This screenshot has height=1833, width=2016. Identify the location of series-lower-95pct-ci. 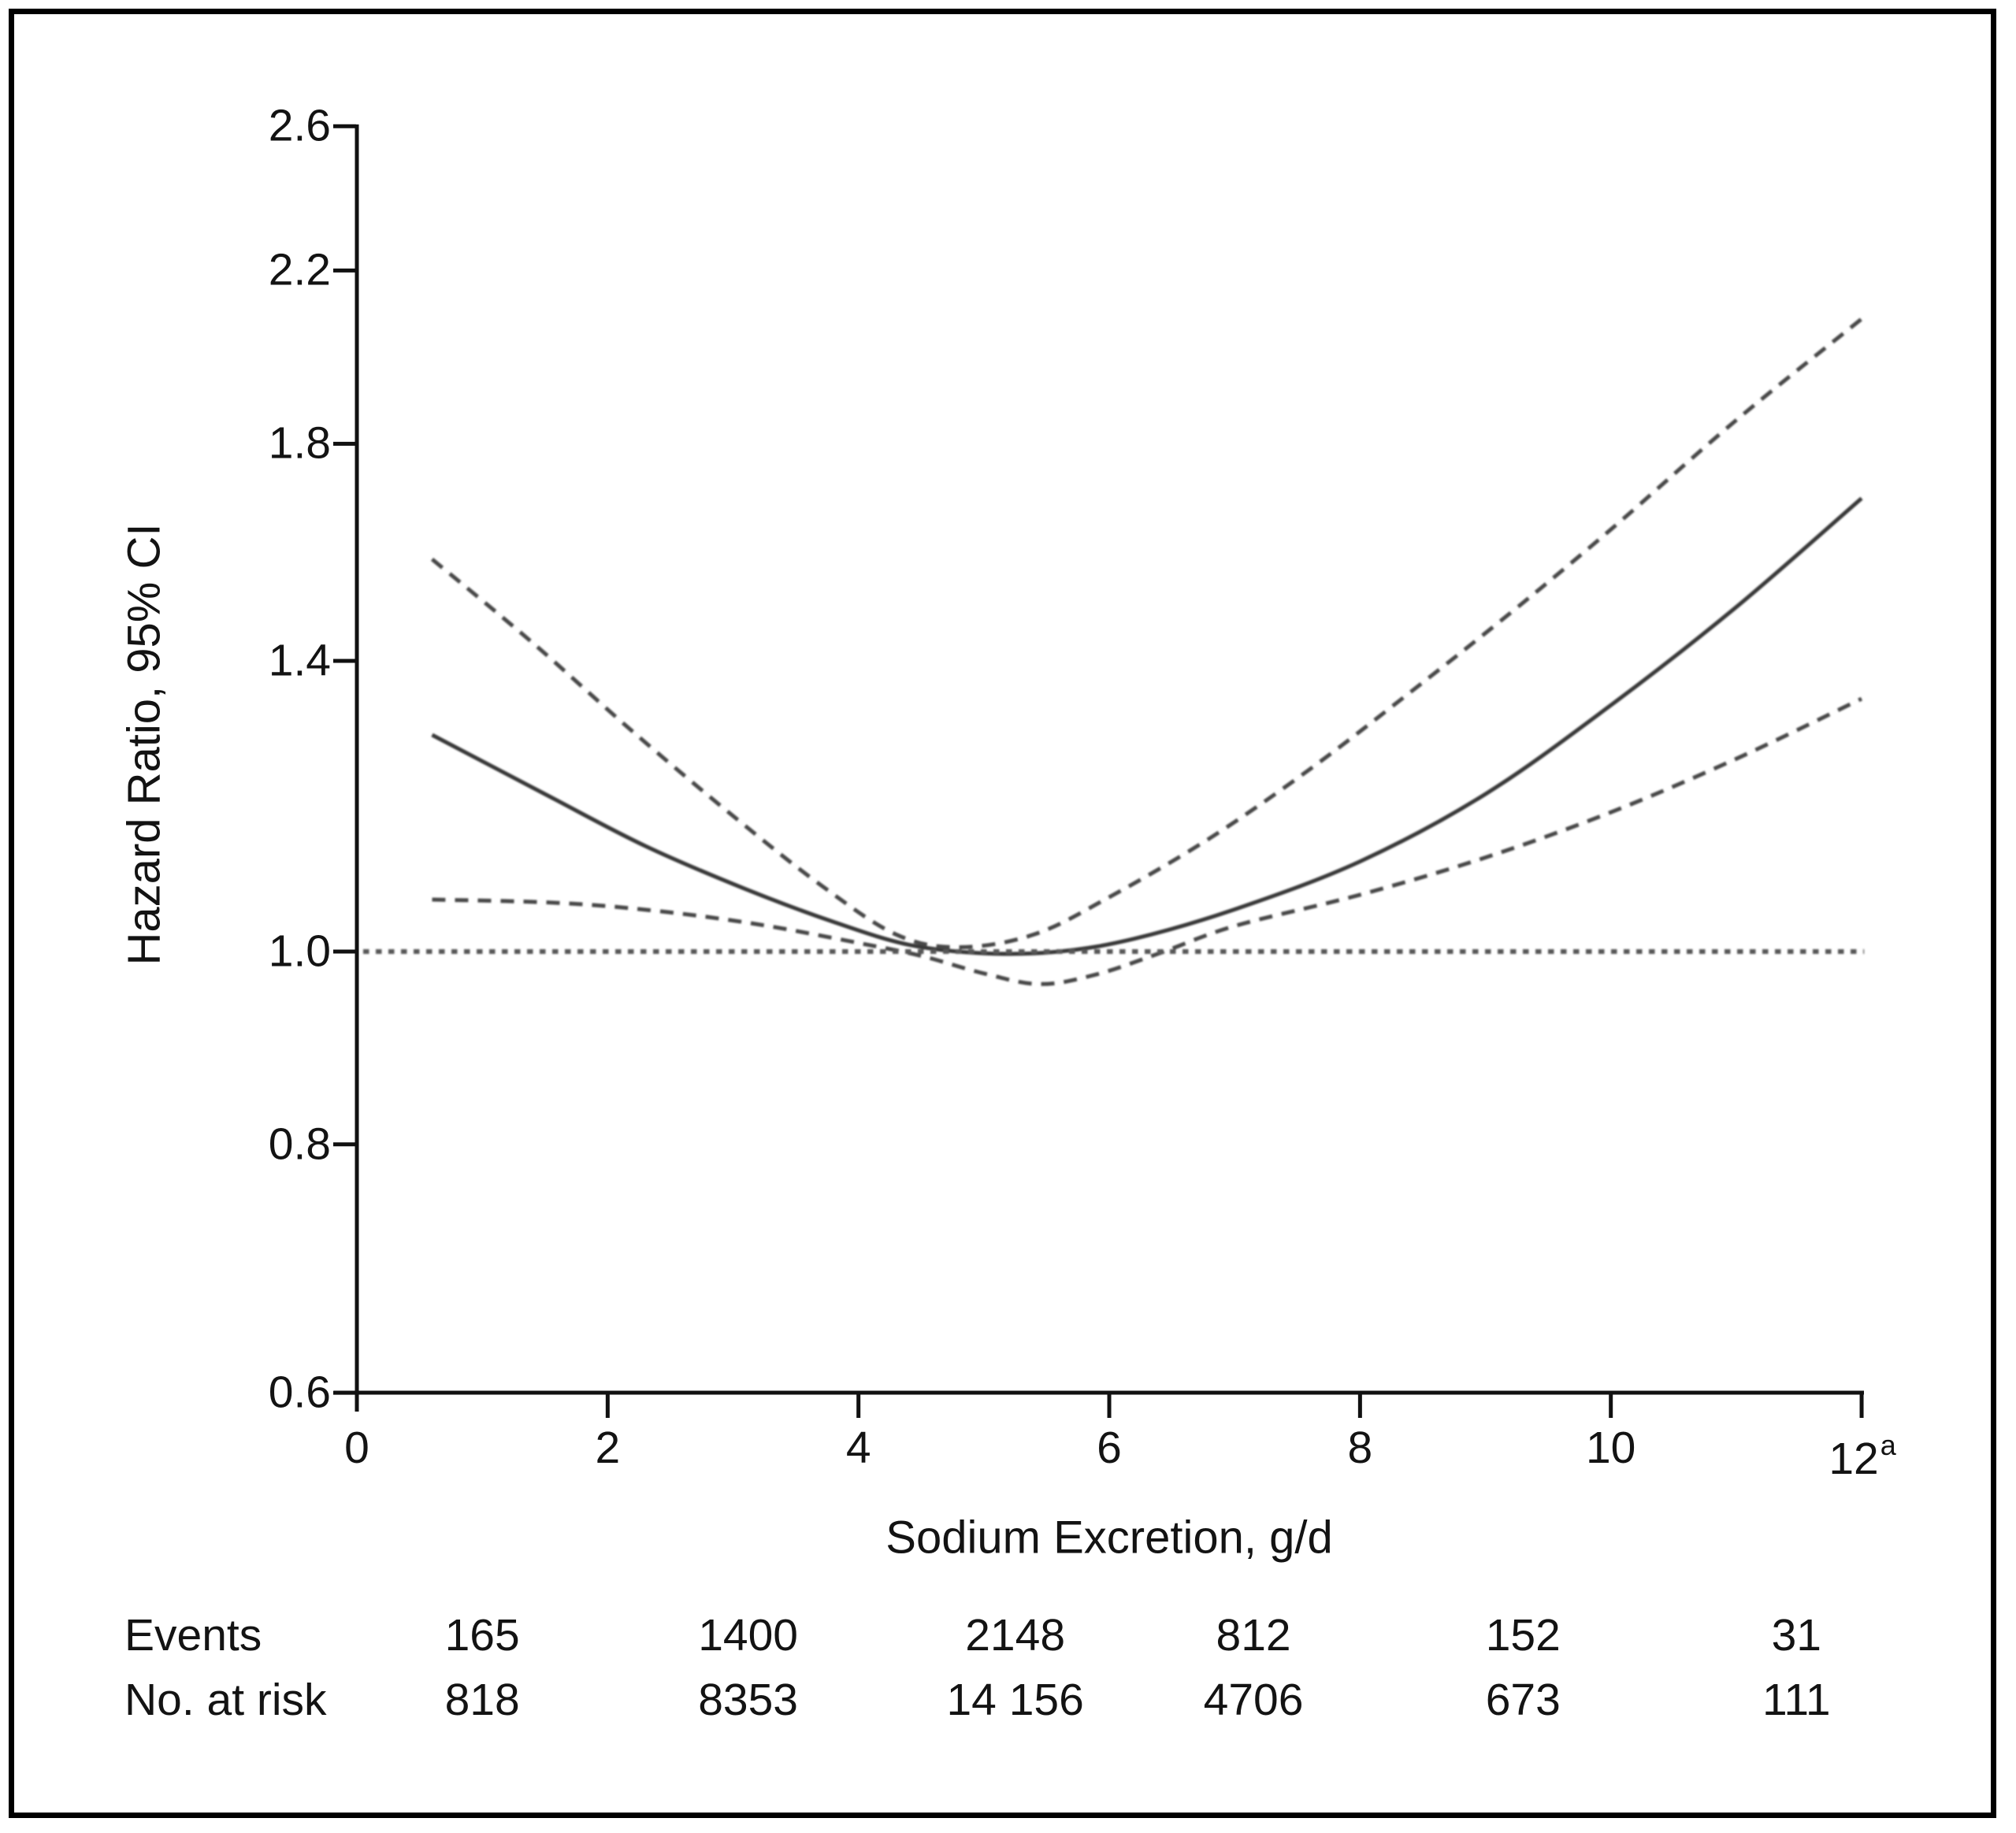
(1147, 841).